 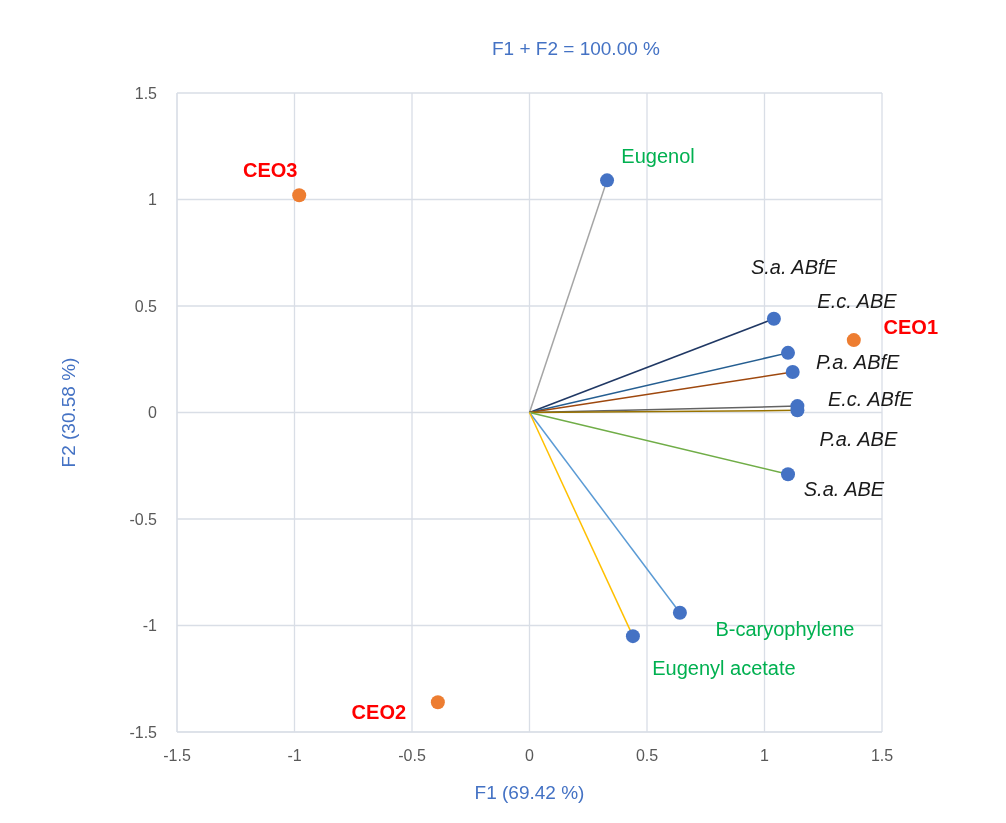 I want to click on annotation: E.c. ABE, so click(x=857, y=300).